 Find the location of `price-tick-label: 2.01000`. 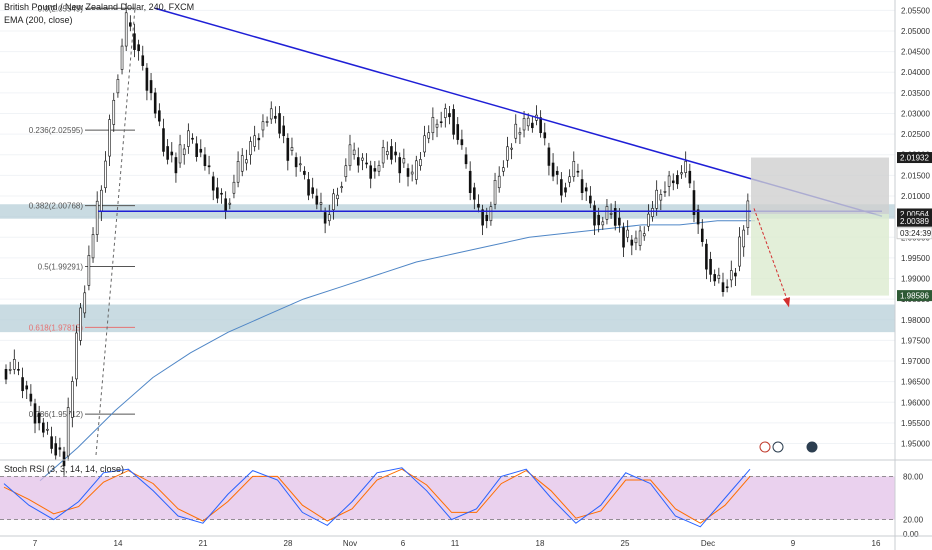

price-tick-label: 2.01000 is located at coordinates (915, 196).